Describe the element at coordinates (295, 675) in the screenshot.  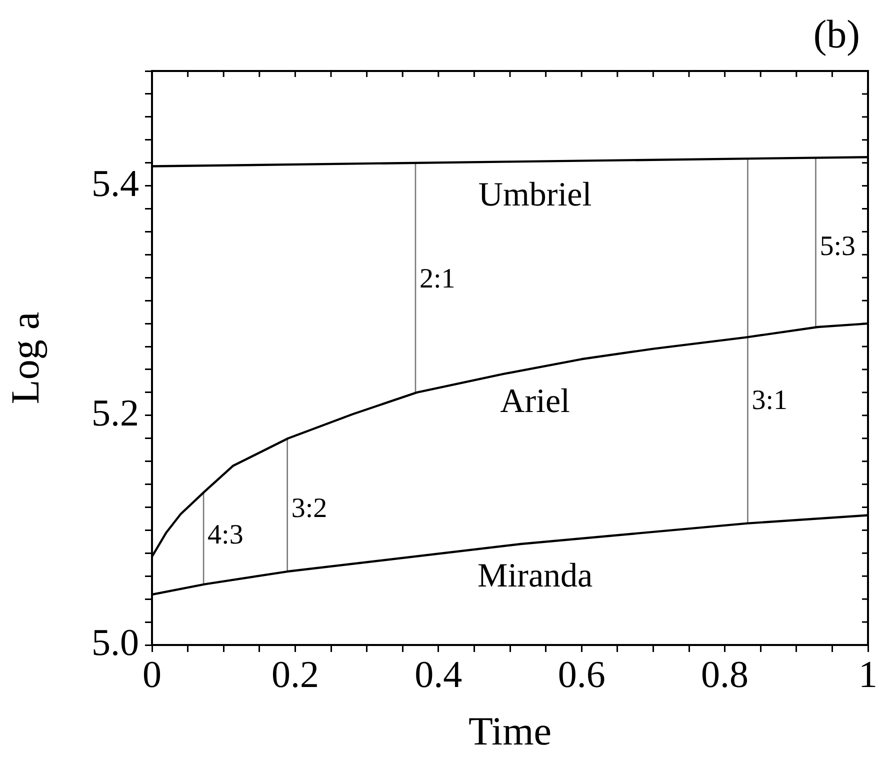
I see `x-tick-label: 0.2` at that location.